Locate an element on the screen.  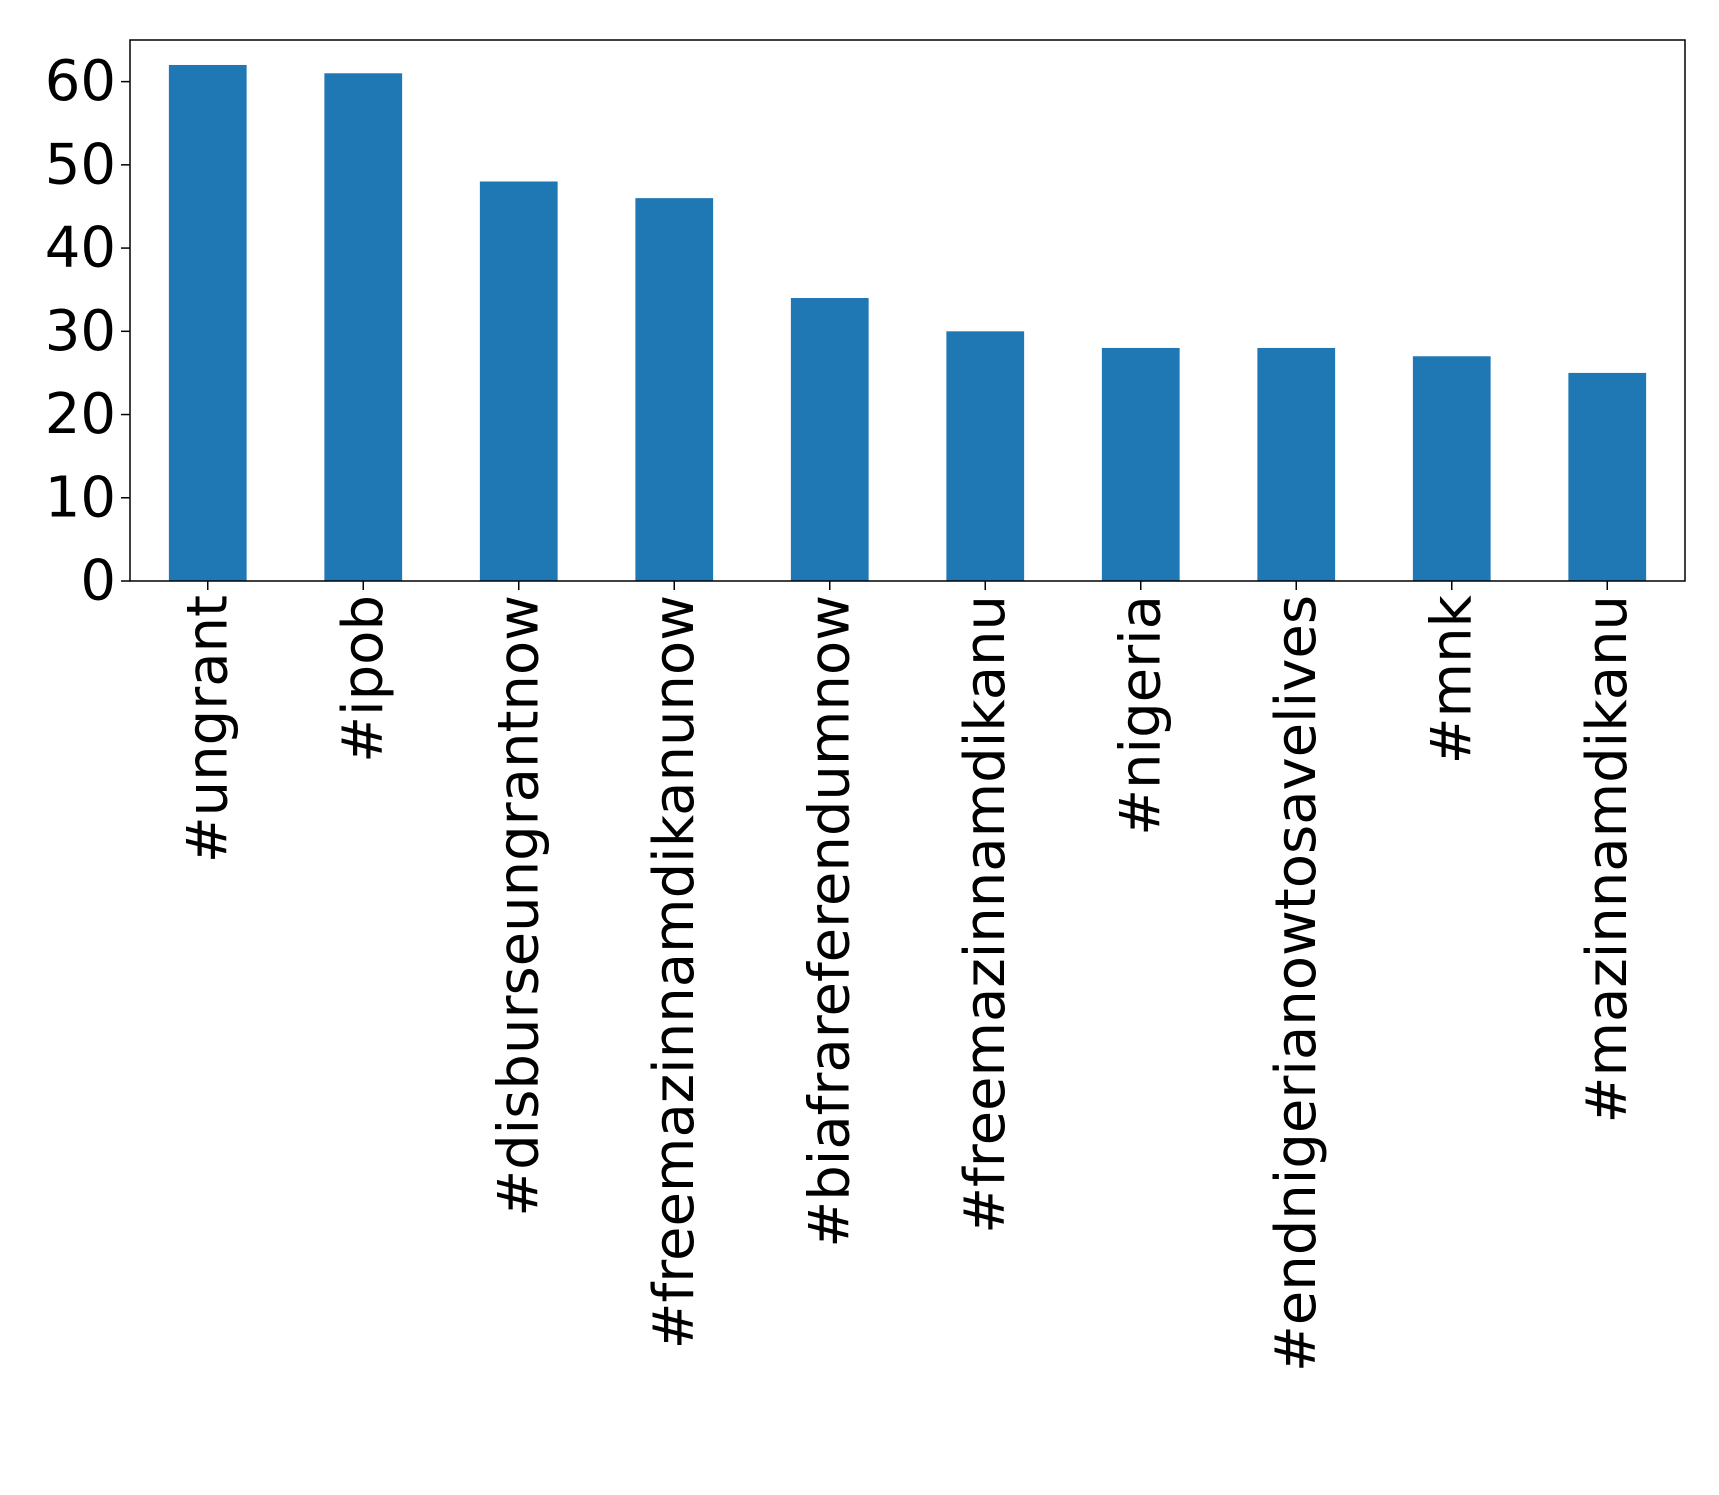
x-tick-label: #ungrant is located at coordinates (207, 729).